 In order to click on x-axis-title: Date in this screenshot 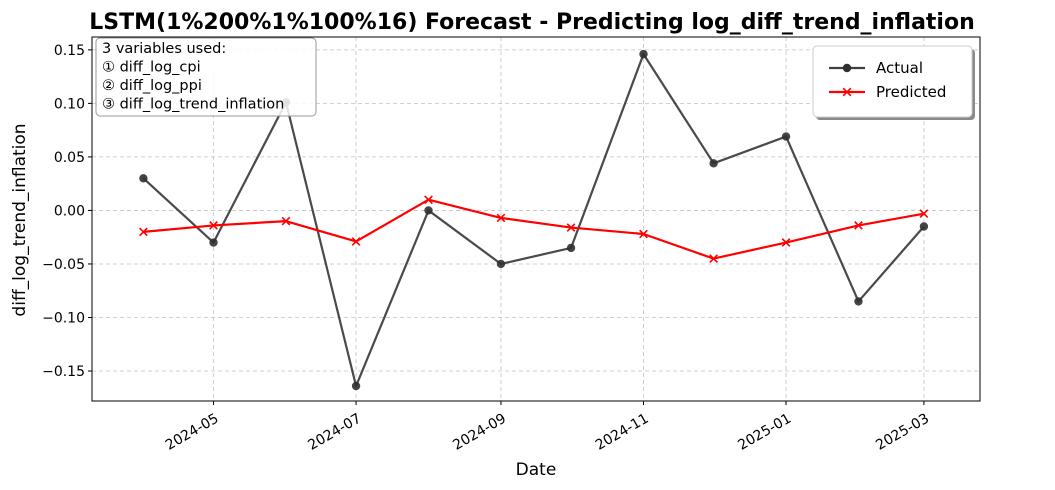, I will do `click(536, 470)`.